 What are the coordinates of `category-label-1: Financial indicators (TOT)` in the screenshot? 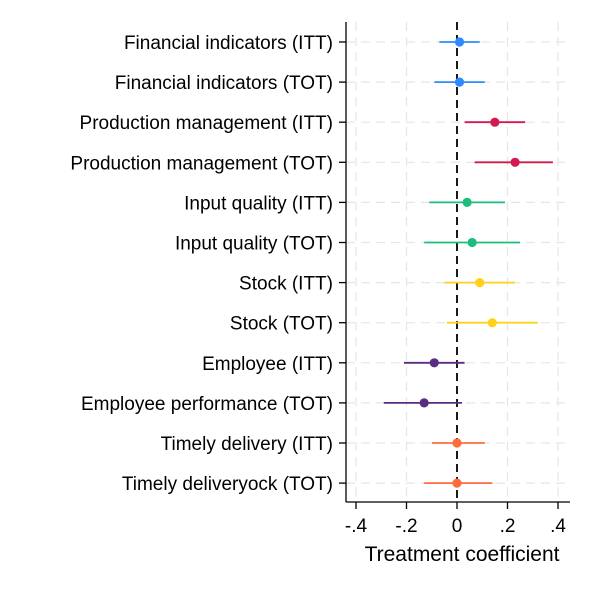 It's located at (224, 83).